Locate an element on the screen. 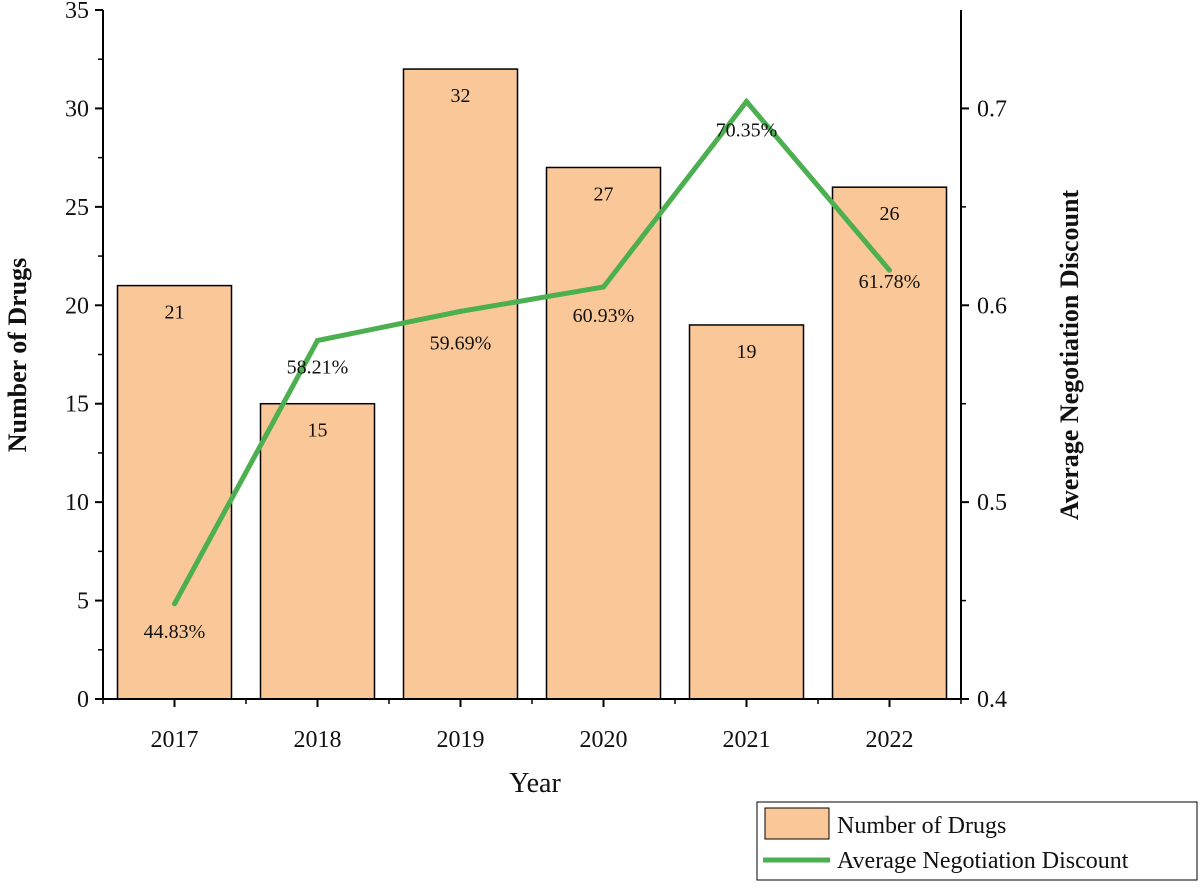  discount-label-2018: 58.21% is located at coordinates (318, 368).